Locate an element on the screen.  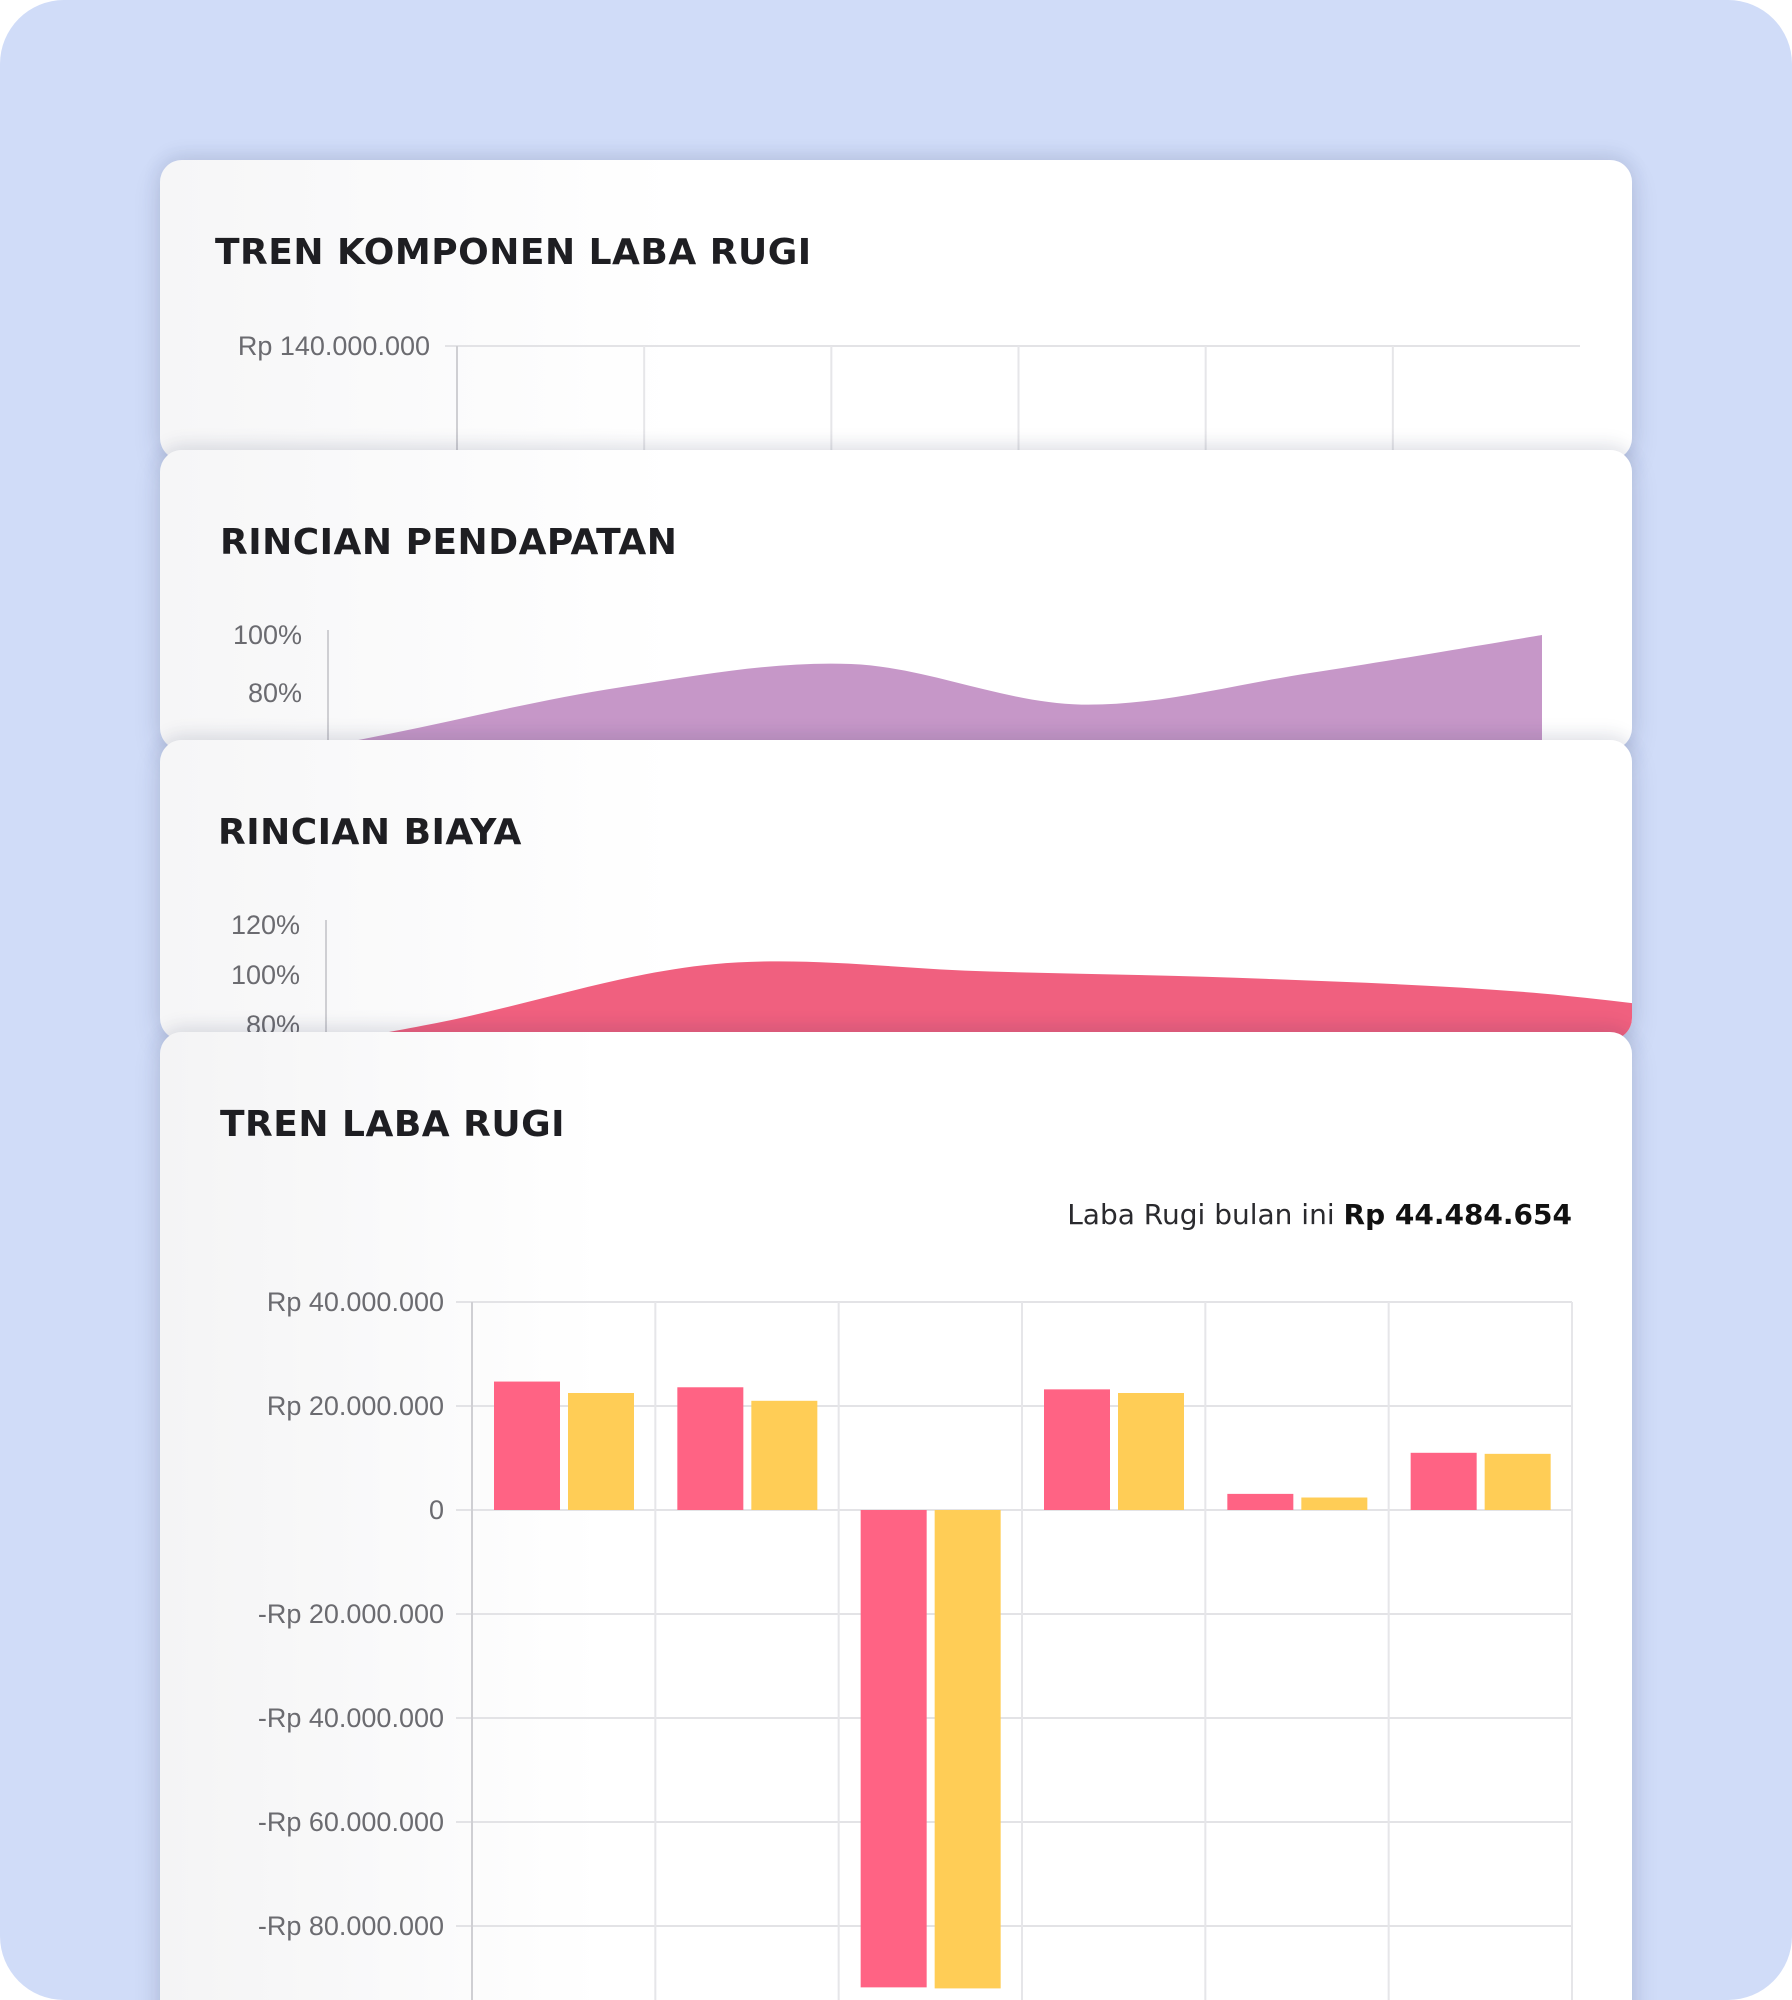
cost-detail-chart: 120% 100% 80% is located at coordinates (931, 975).